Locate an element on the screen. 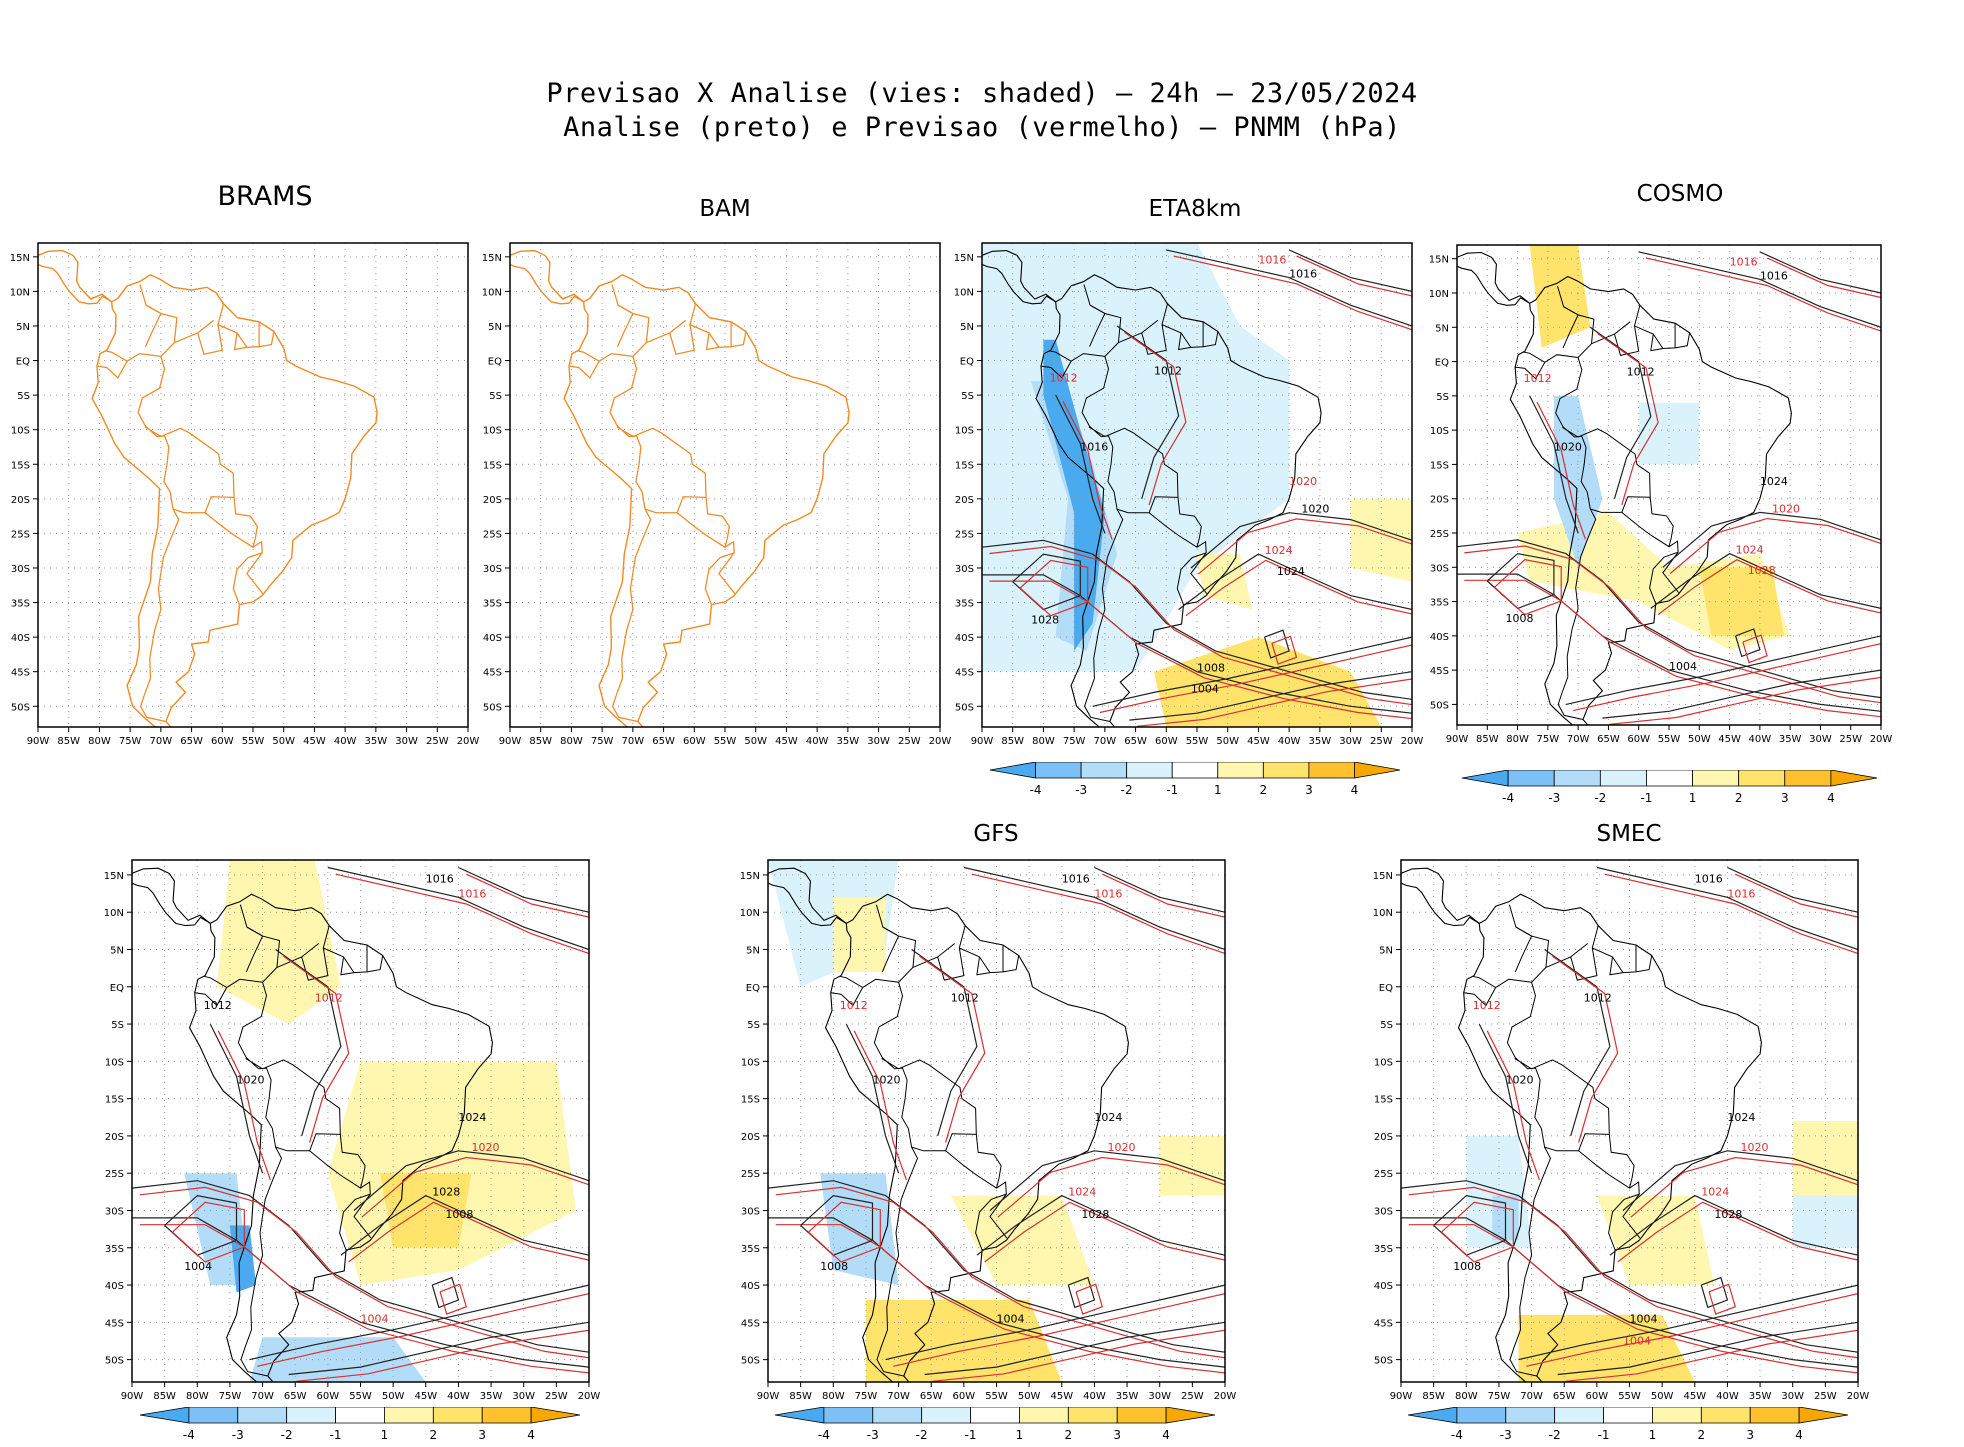 The height and width of the screenshot is (1447, 1964). lat-tick-label: 40S is located at coordinates (114, 1286).